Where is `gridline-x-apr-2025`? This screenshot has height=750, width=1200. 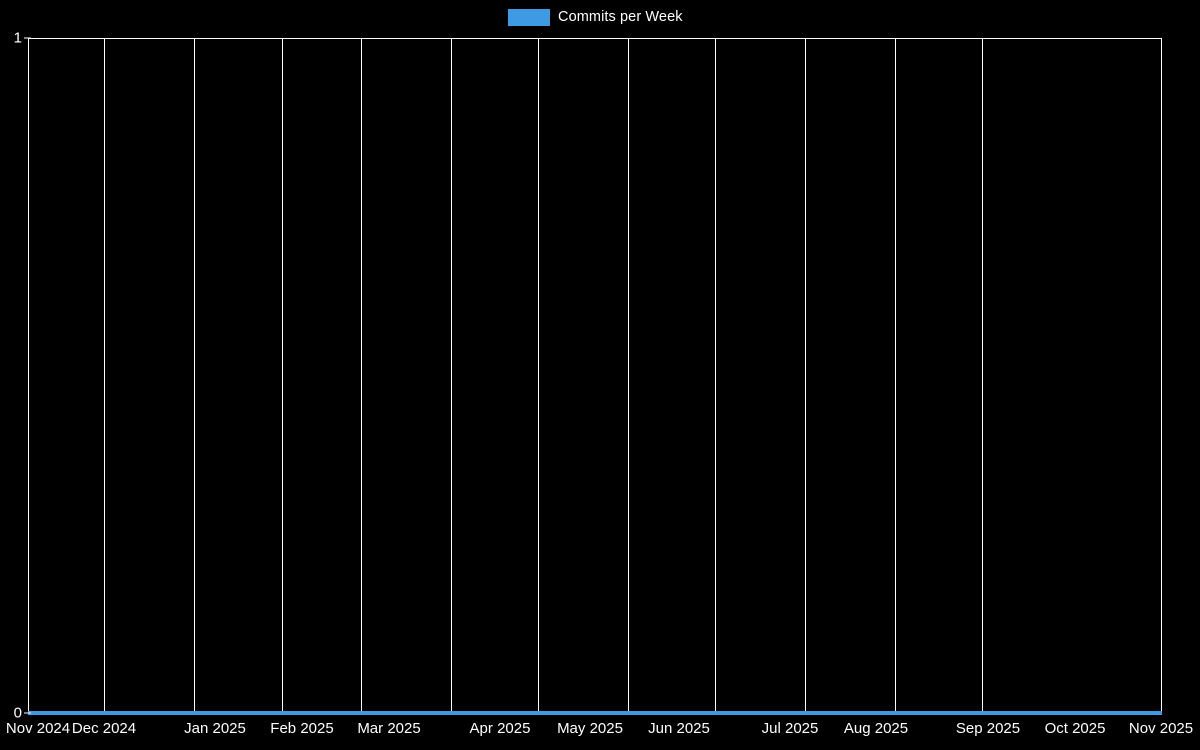
gridline-x-apr-2025 is located at coordinates (451, 375).